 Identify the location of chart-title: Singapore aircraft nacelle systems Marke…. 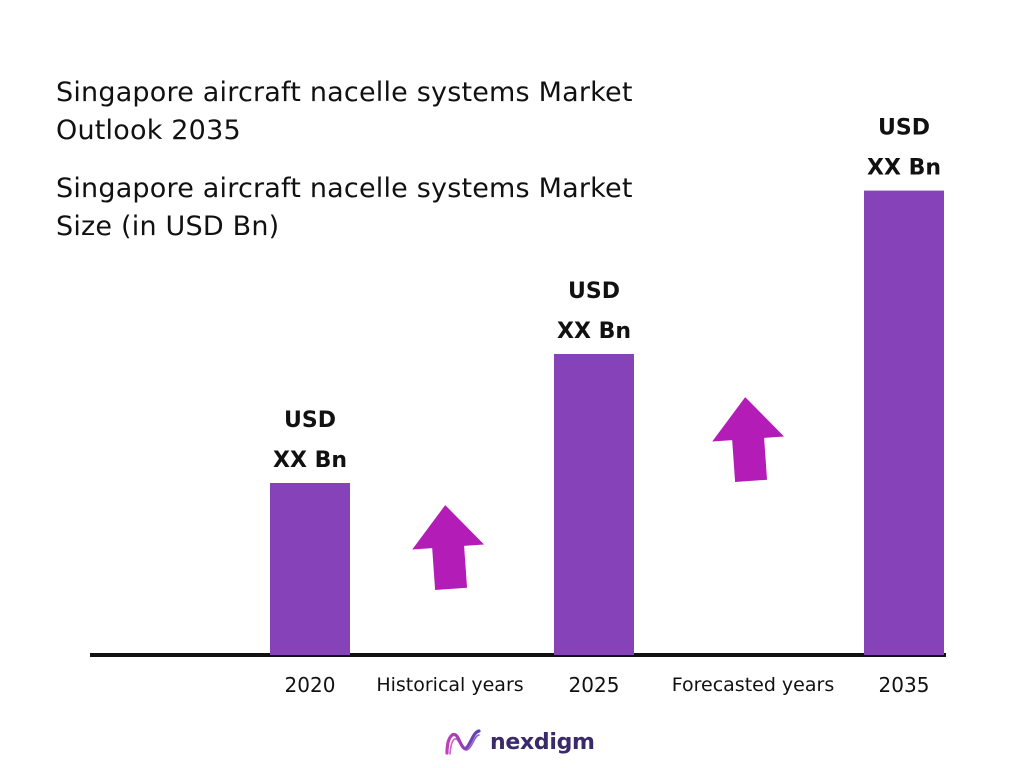
(344, 111).